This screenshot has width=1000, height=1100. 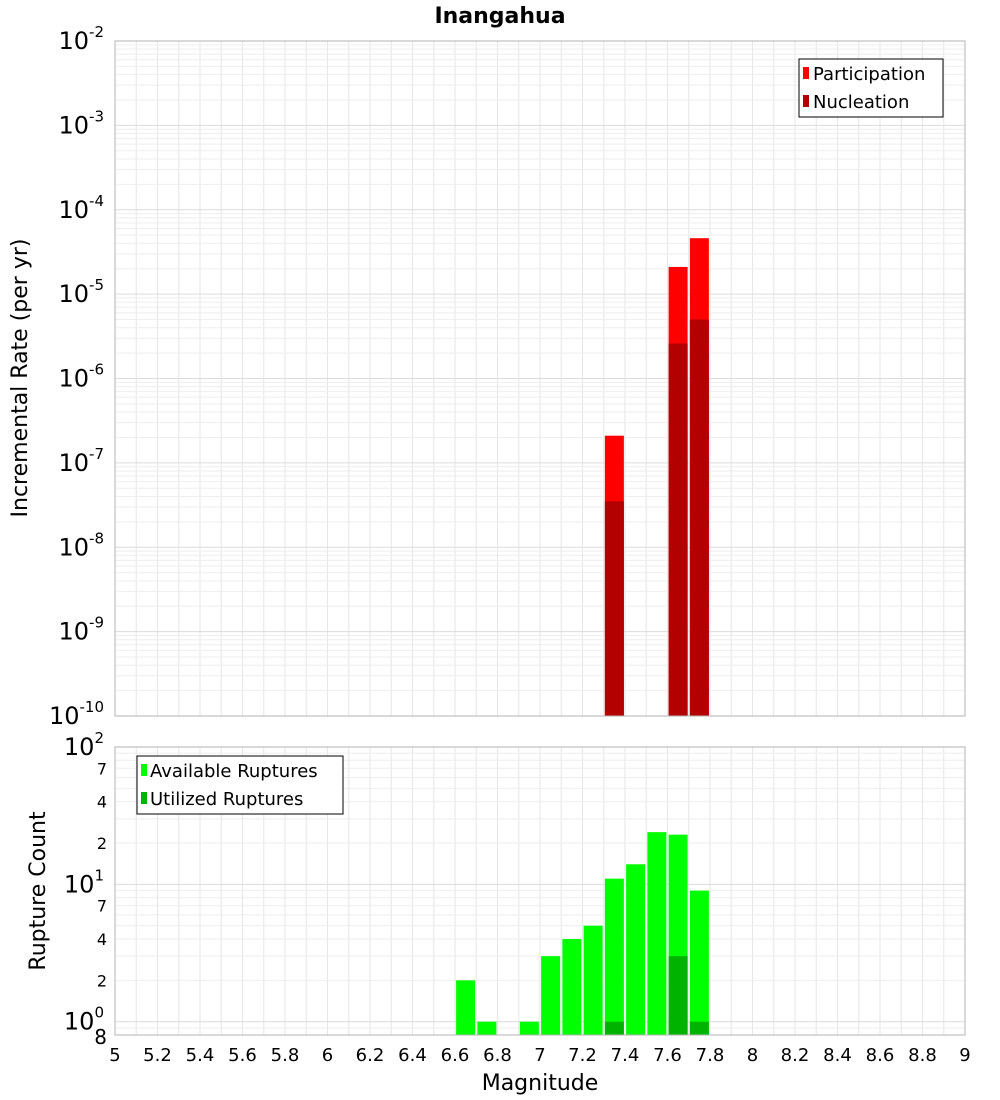 I want to click on bottom-y-tick-label: 10², so click(x=84, y=745).